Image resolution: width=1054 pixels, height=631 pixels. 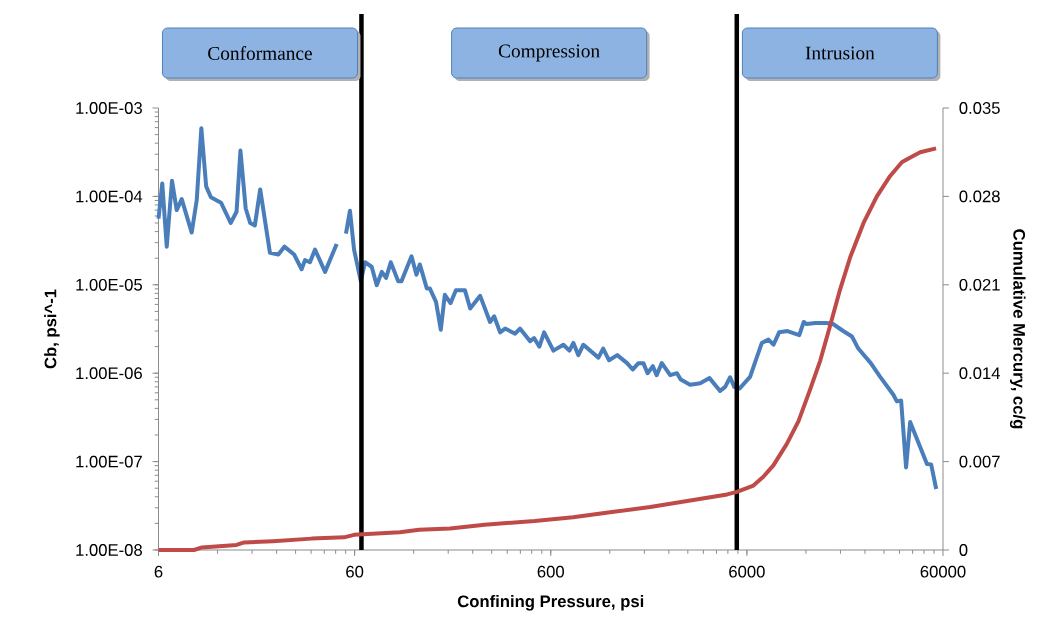 I want to click on y-tick-label: 1.00E-07, so click(x=109, y=461).